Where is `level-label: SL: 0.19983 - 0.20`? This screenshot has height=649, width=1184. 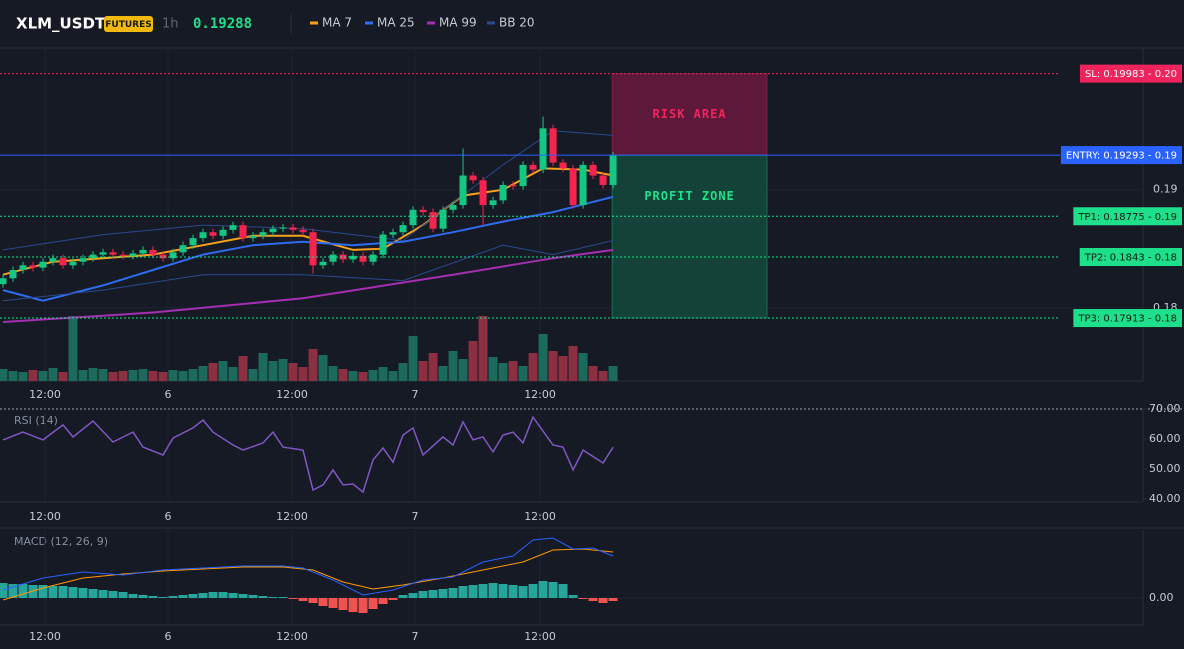
level-label: SL: 0.19983 - 0.20 is located at coordinates (1131, 74).